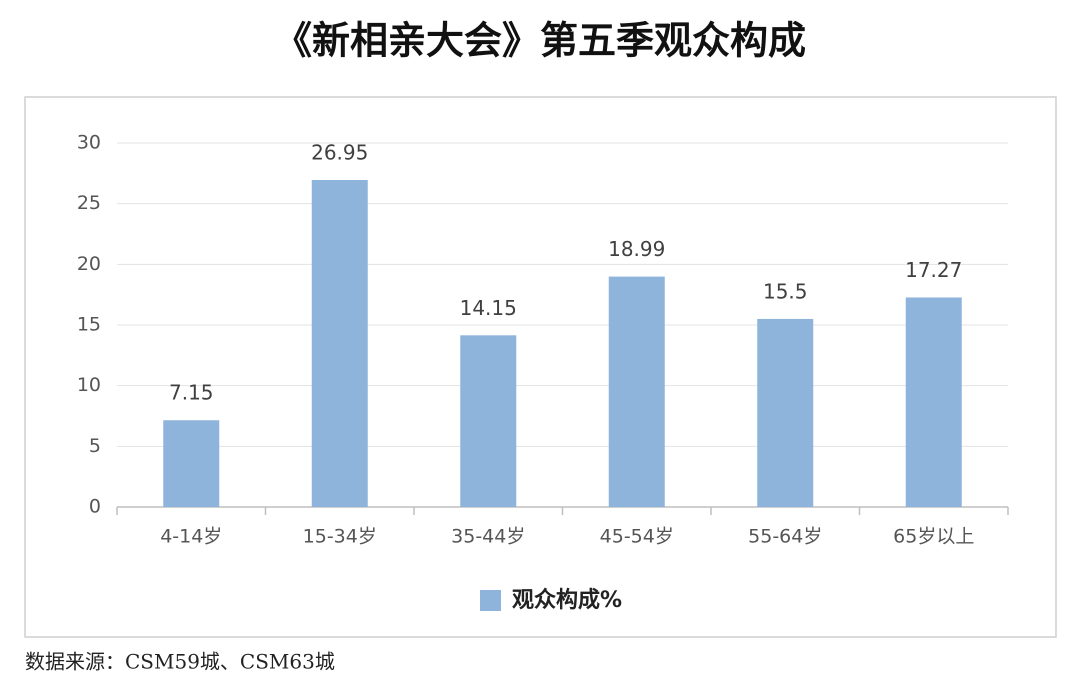 The image size is (1080, 696). What do you see at coordinates (785, 291) in the screenshot?
I see `value-label: 15.5` at bounding box center [785, 291].